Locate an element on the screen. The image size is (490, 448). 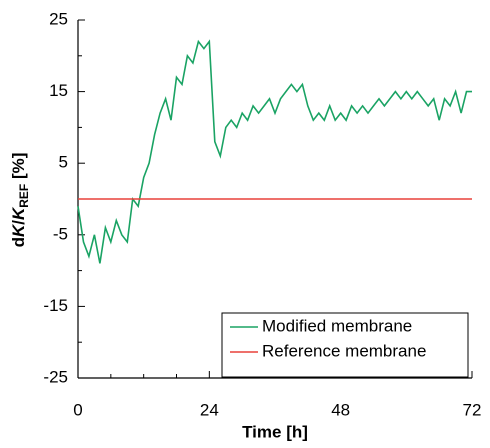
y-label-part: d is located at coordinates (18, 242).